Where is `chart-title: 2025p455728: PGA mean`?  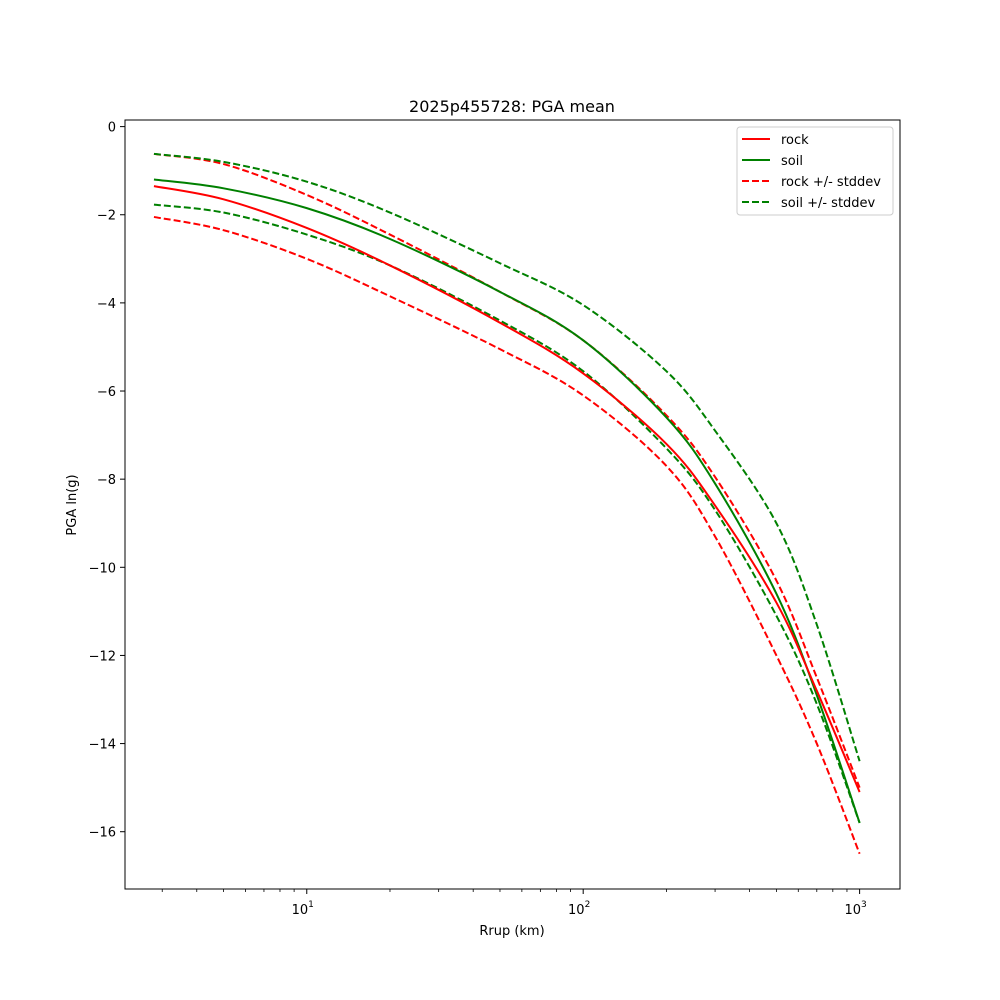 chart-title: 2025p455728: PGA mean is located at coordinates (512, 106).